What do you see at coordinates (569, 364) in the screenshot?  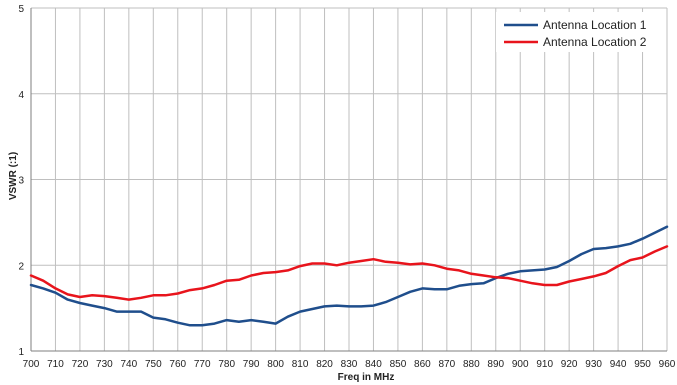 I see `x-tick-label: 920` at bounding box center [569, 364].